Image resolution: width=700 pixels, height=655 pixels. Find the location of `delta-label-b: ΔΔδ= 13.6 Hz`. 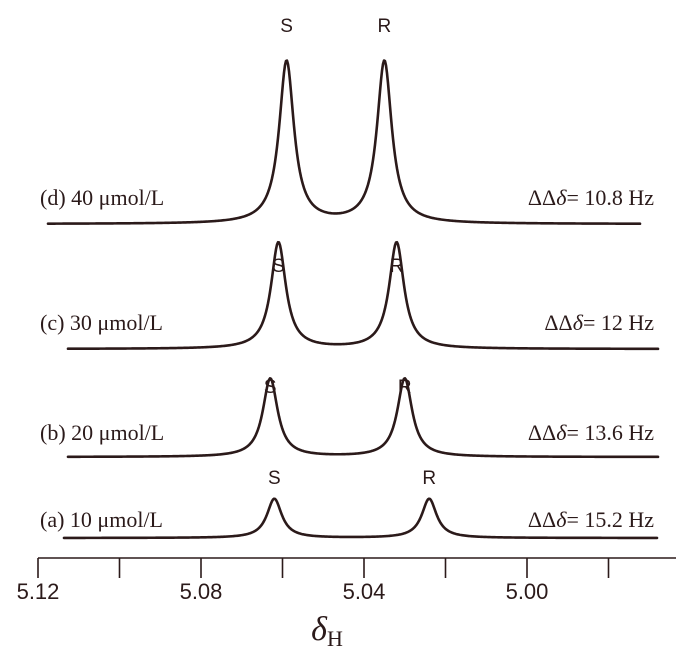

delta-label-b: ΔΔδ= 13.6 Hz is located at coordinates (591, 432).